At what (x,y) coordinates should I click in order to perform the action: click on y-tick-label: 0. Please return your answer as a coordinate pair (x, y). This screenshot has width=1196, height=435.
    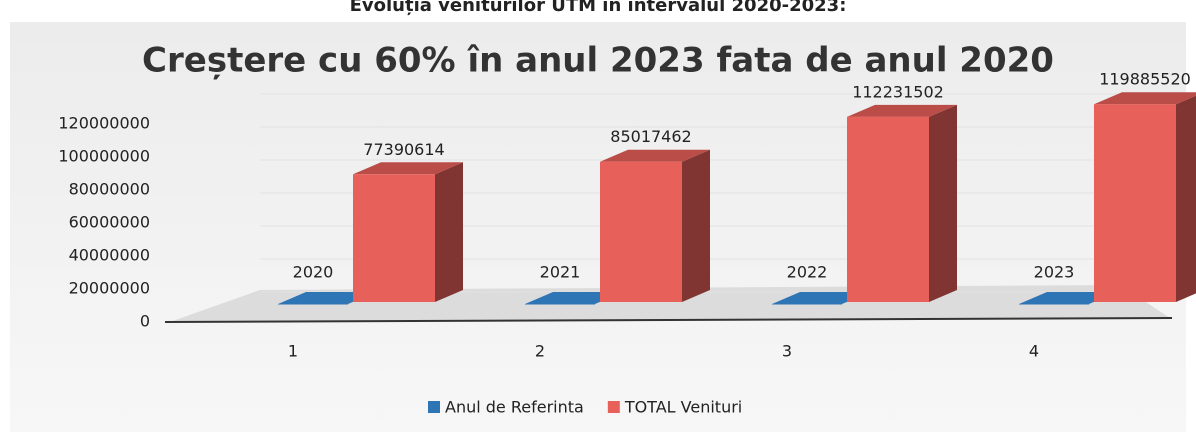
    Looking at the image, I should click on (145, 321).